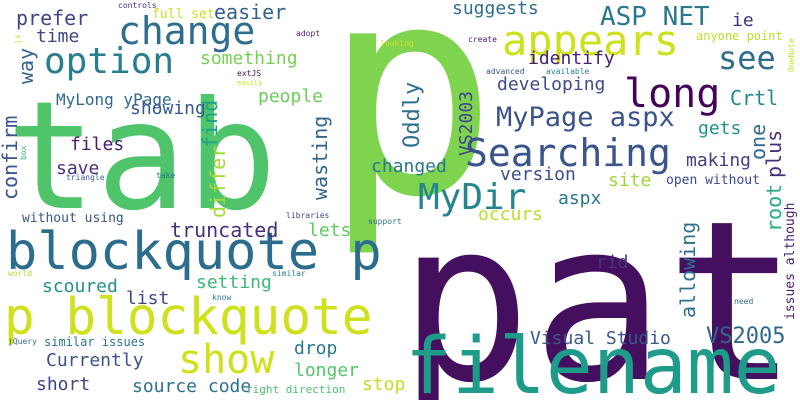 The width and height of the screenshot is (800, 400). I want to click on word-setting: setting, so click(234, 282).